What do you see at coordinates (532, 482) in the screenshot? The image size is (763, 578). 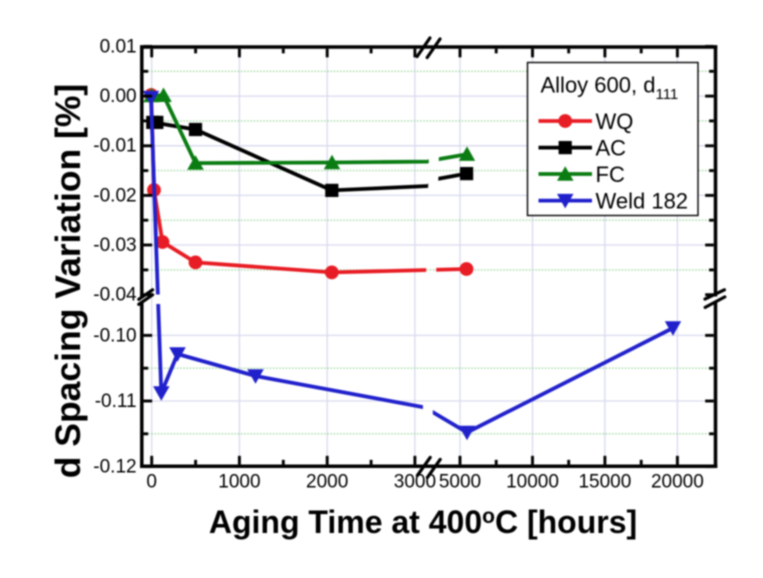 I see `svg-text: 10000` at bounding box center [532, 482].